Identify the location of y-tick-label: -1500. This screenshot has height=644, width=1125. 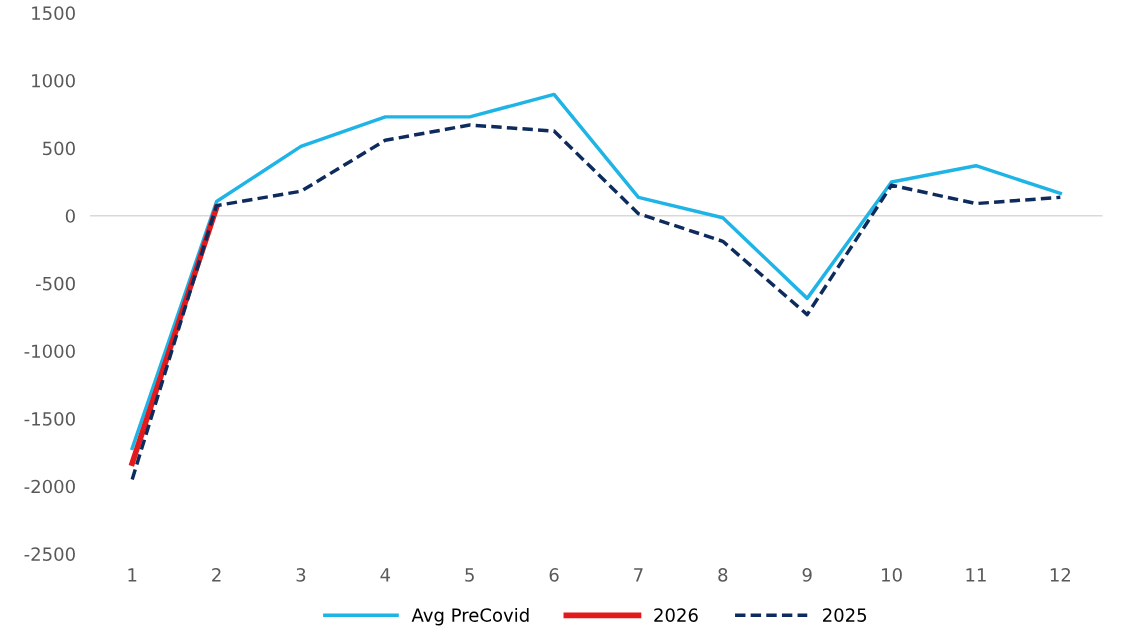
(49, 419).